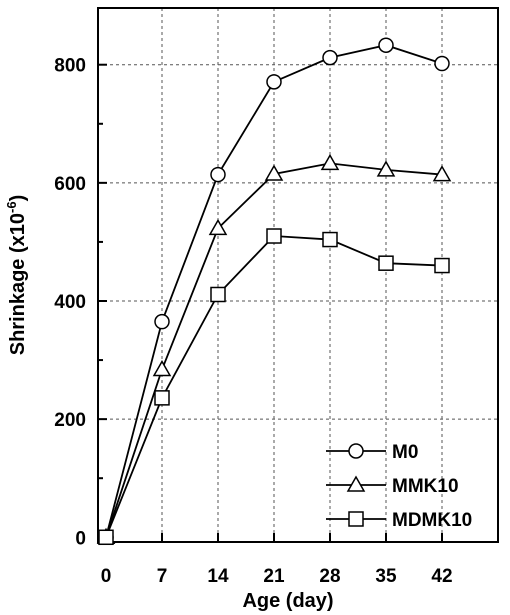  Describe the element at coordinates (11, 207) in the screenshot. I see `y-axis-title-exponent: -6` at that location.